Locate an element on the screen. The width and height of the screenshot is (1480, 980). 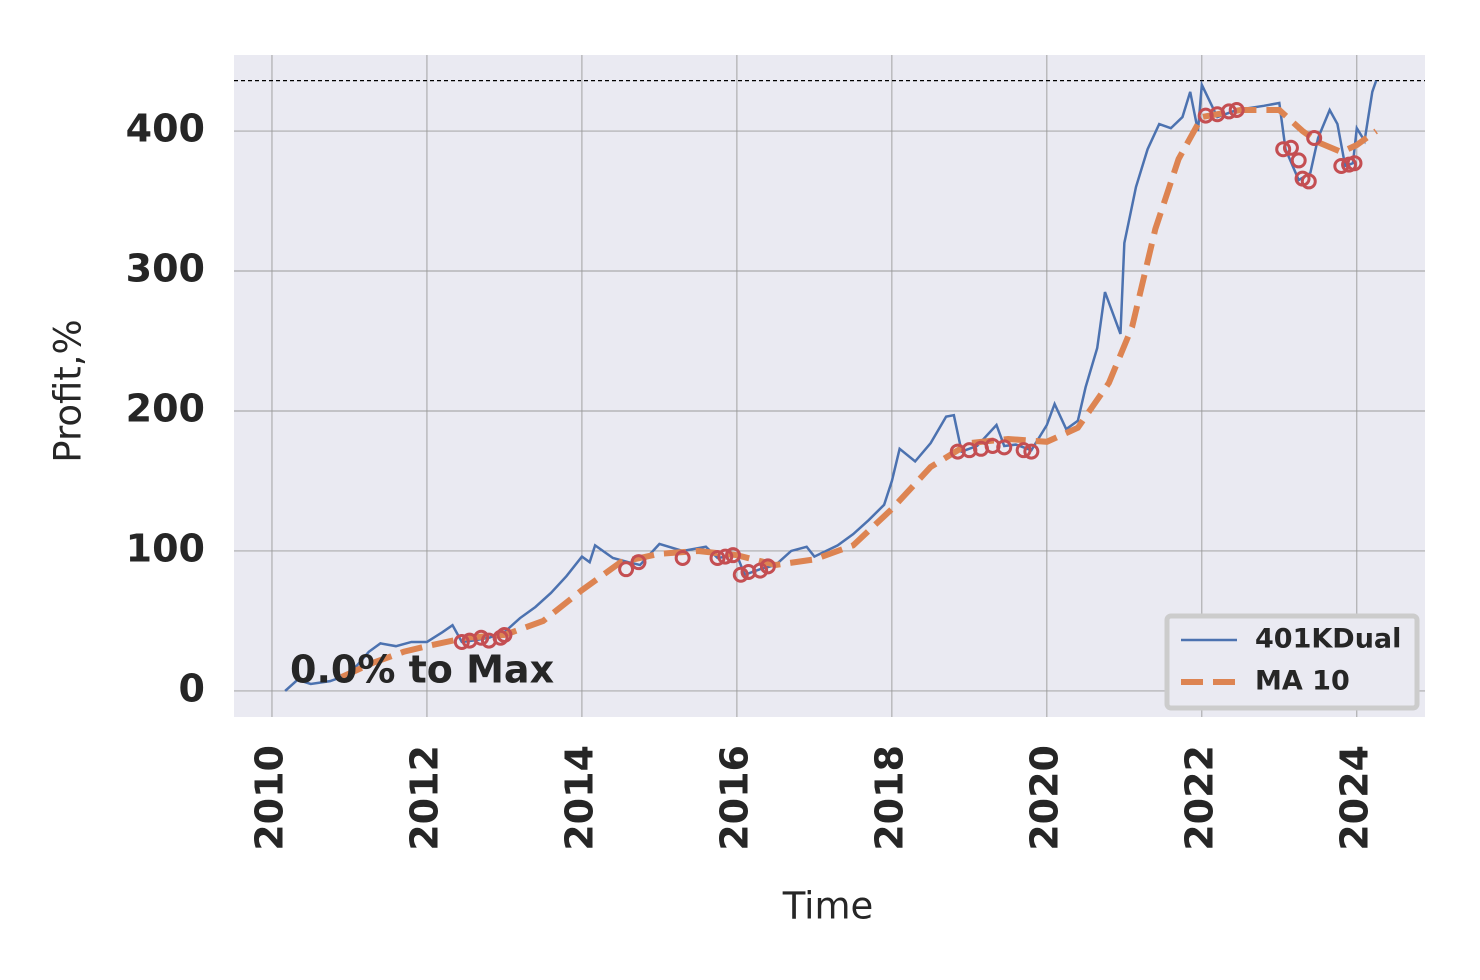
x-tick-label: 2024 is located at coordinates (1354, 798).